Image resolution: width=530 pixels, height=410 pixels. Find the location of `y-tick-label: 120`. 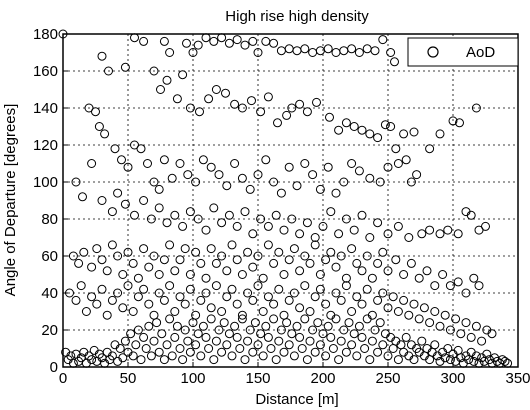

y-tick-label: 120 is located at coordinates (45, 145).